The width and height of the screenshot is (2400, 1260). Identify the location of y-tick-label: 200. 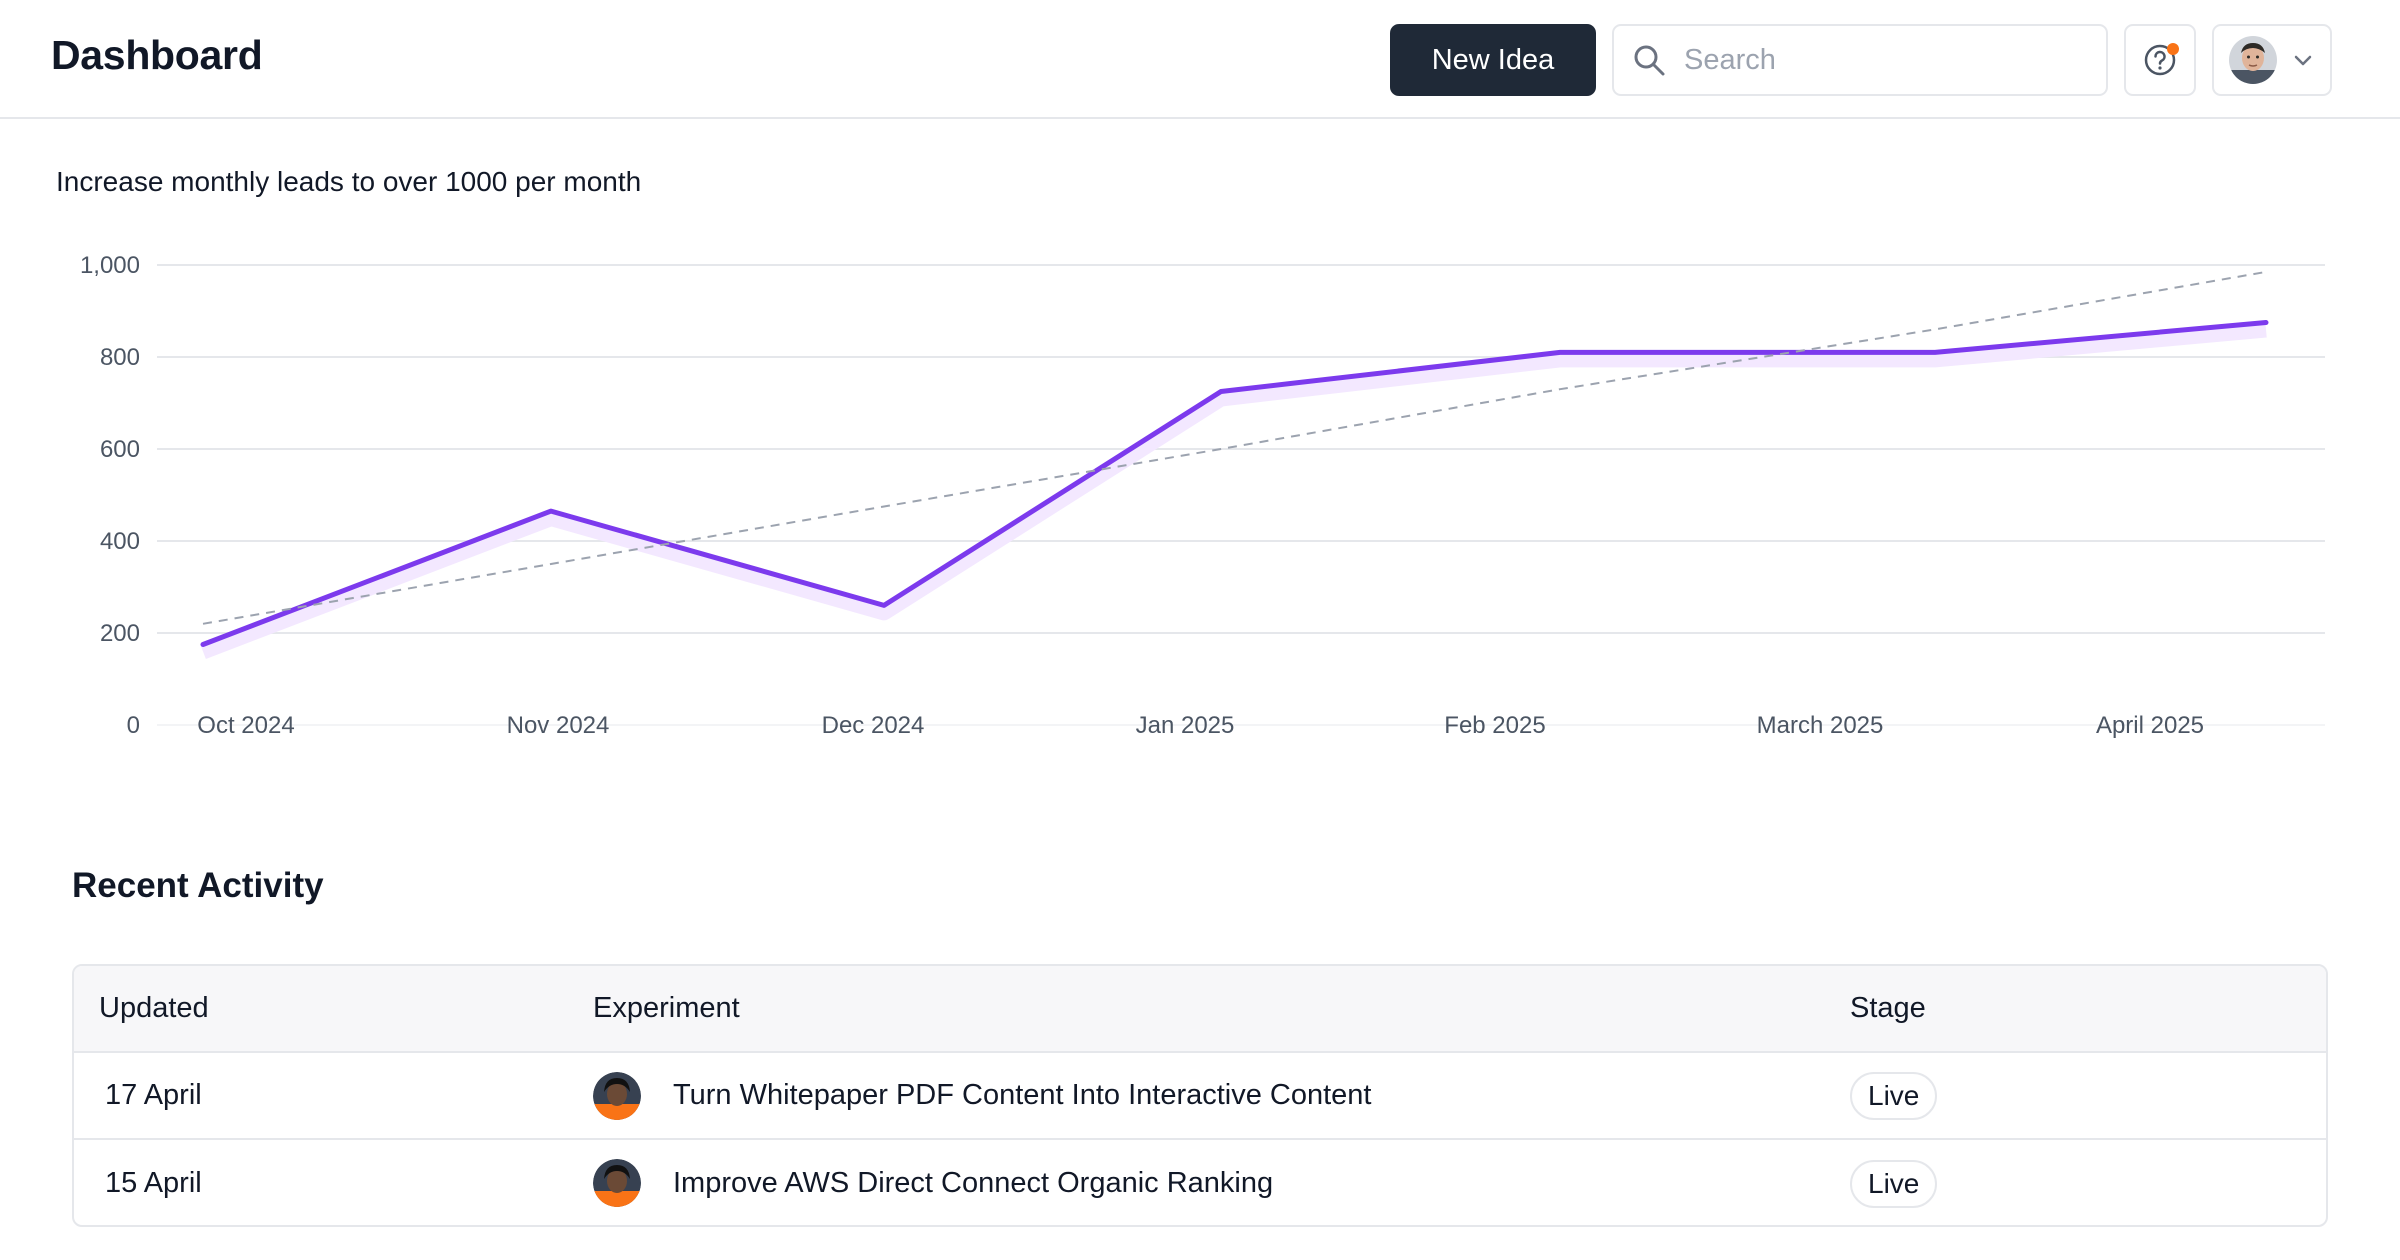
(120, 633).